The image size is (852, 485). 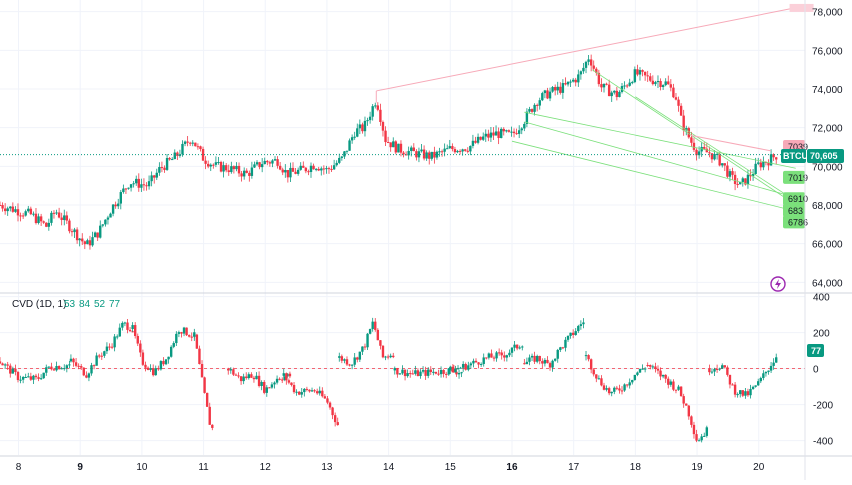 I want to click on cvd-scale: -400 -200 0 200 400, so click(x=823, y=370).